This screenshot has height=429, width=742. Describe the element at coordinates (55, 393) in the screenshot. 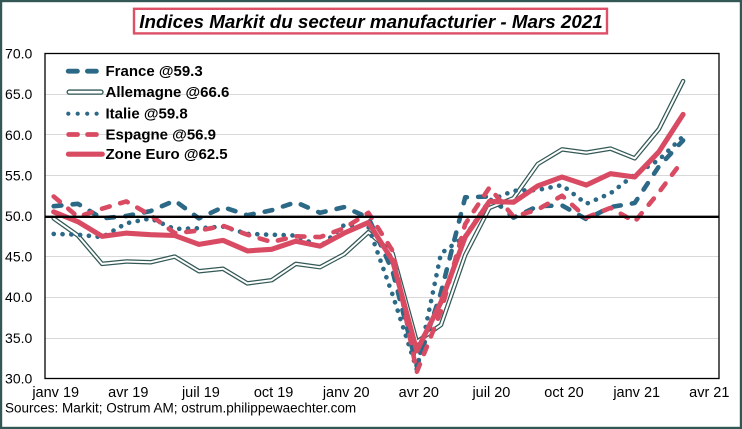

I see `svg-text: janv 19` at that location.